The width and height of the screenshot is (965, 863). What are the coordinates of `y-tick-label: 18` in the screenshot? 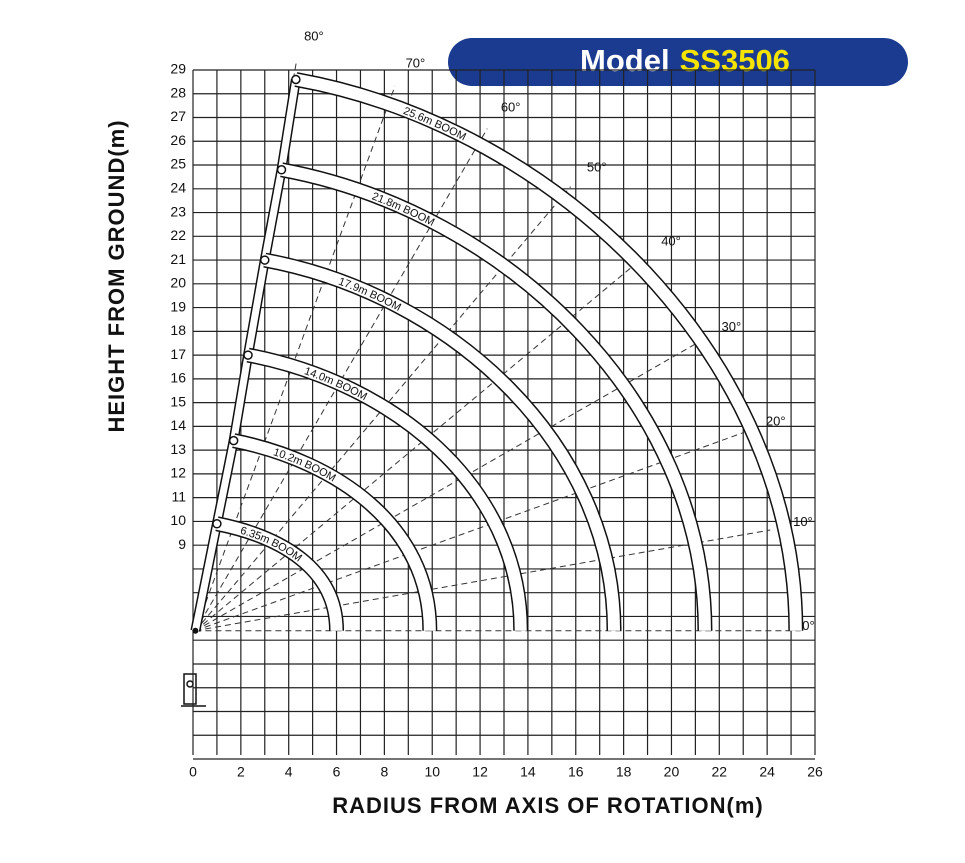 It's located at (178, 330).